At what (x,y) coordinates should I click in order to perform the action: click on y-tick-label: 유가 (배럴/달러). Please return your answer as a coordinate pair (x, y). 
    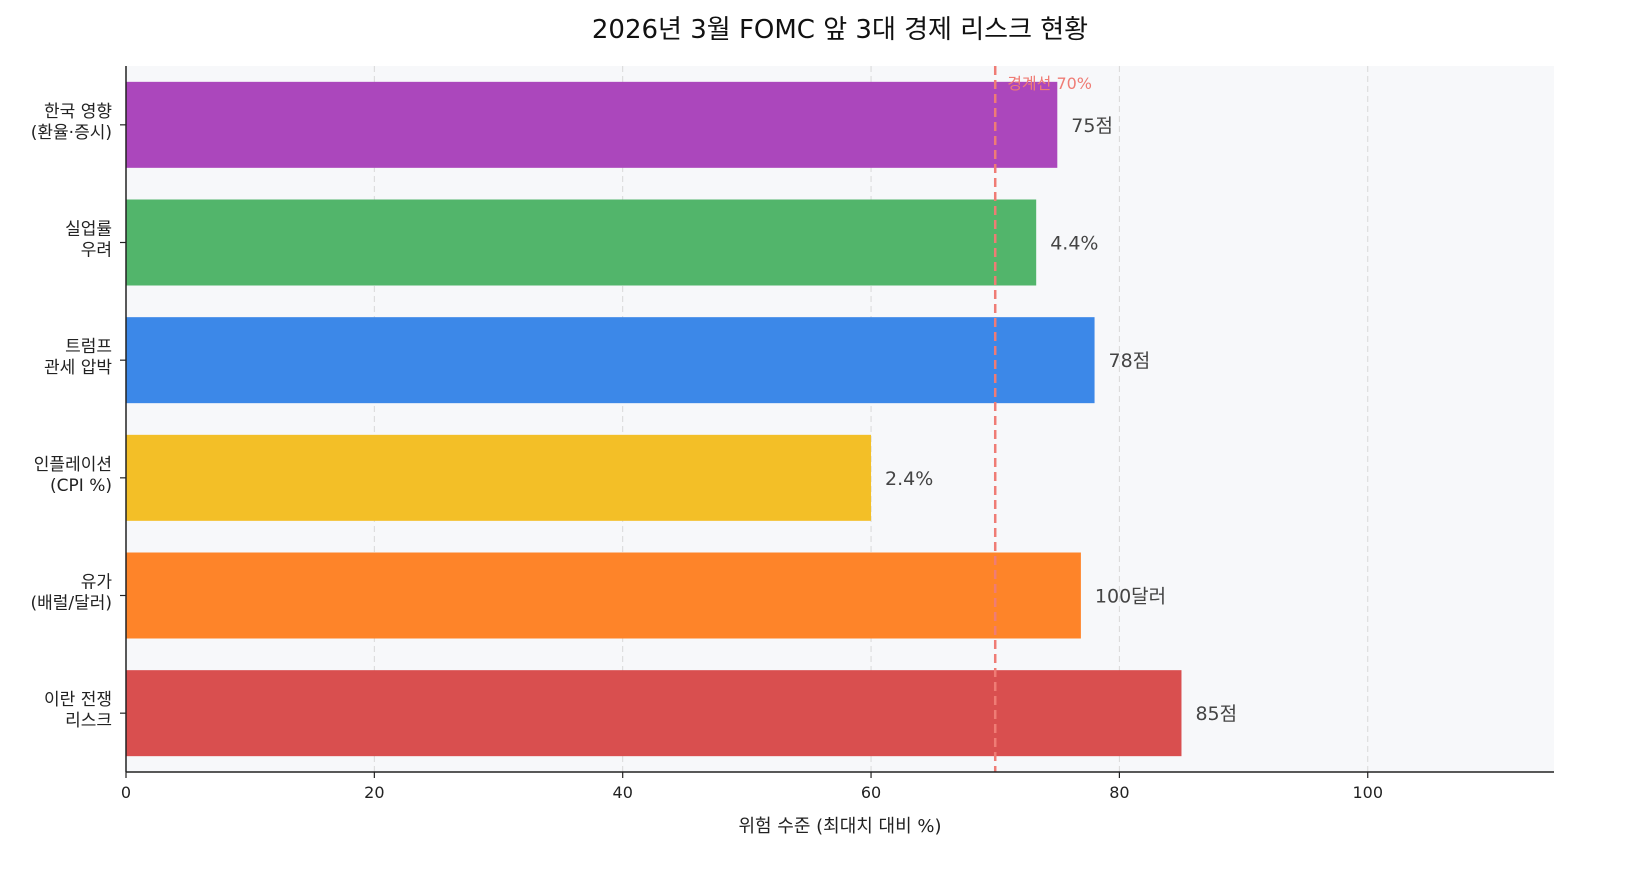
    Looking at the image, I should click on (71, 593).